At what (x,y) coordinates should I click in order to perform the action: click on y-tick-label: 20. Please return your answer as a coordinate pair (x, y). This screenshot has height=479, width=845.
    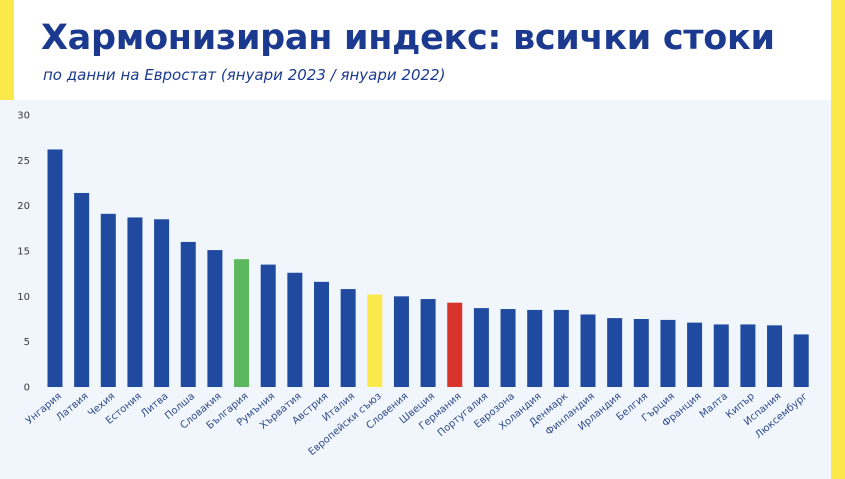
    Looking at the image, I should click on (23, 206).